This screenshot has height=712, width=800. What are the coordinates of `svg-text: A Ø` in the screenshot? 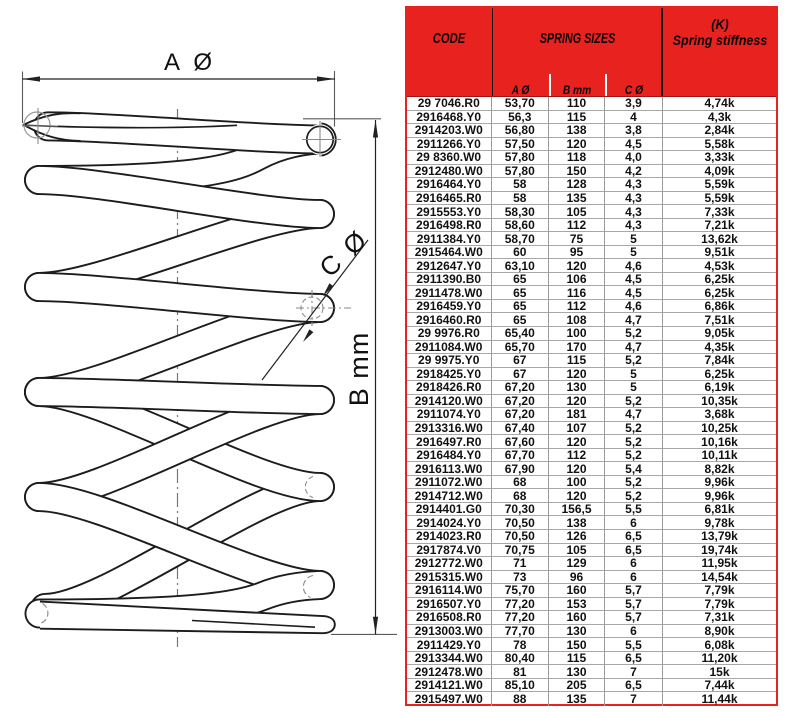 It's located at (190, 62).